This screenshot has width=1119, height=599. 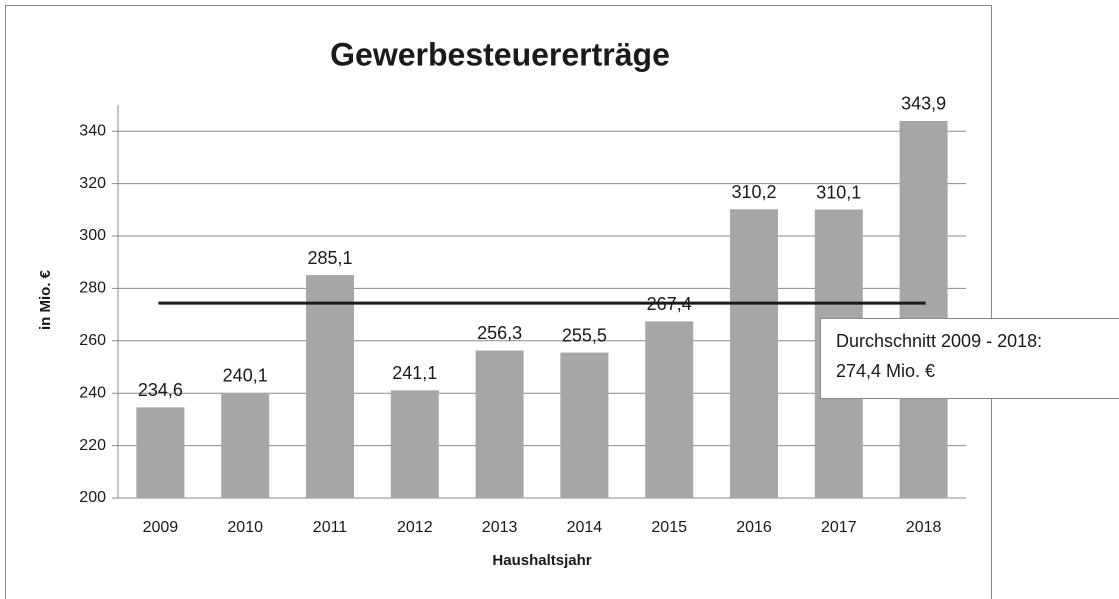 What do you see at coordinates (92, 183) in the screenshot?
I see `y-tick-label: 320` at bounding box center [92, 183].